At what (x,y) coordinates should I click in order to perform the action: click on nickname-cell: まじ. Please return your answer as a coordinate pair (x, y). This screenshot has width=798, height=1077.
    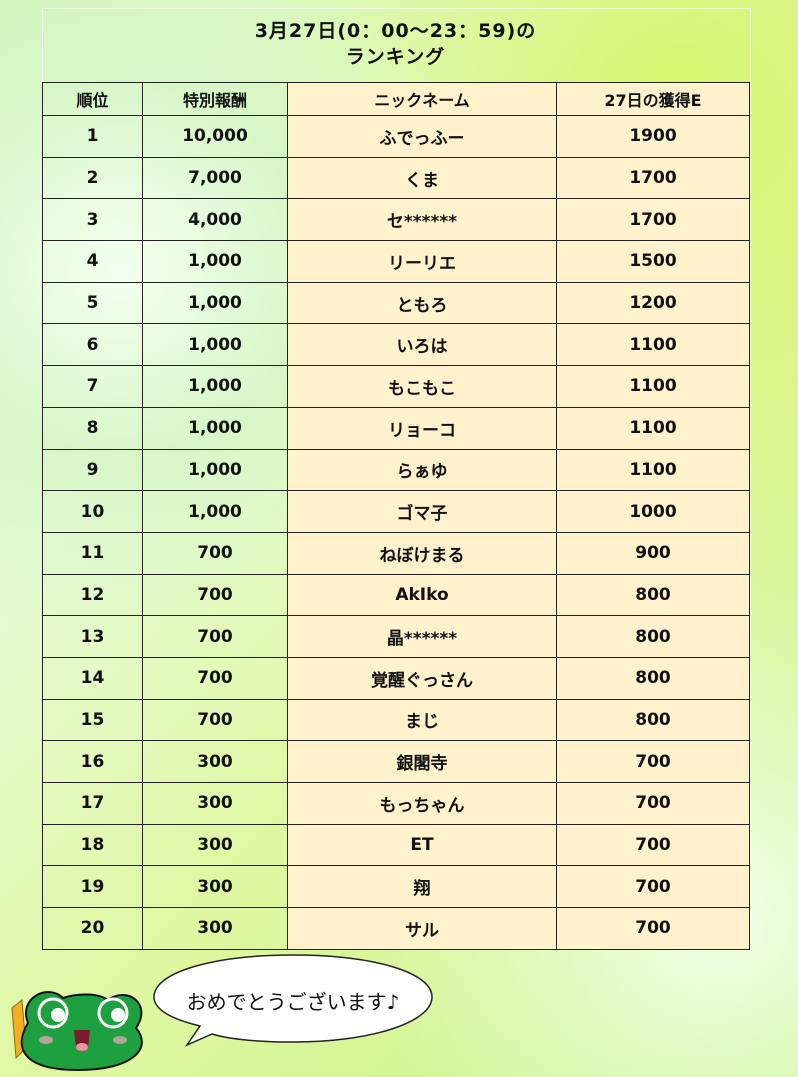
    Looking at the image, I should click on (422, 720).